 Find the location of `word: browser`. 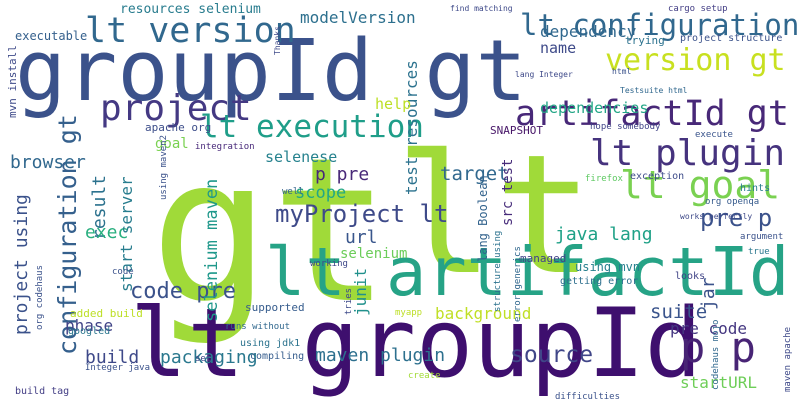

word: browser is located at coordinates (48, 162).